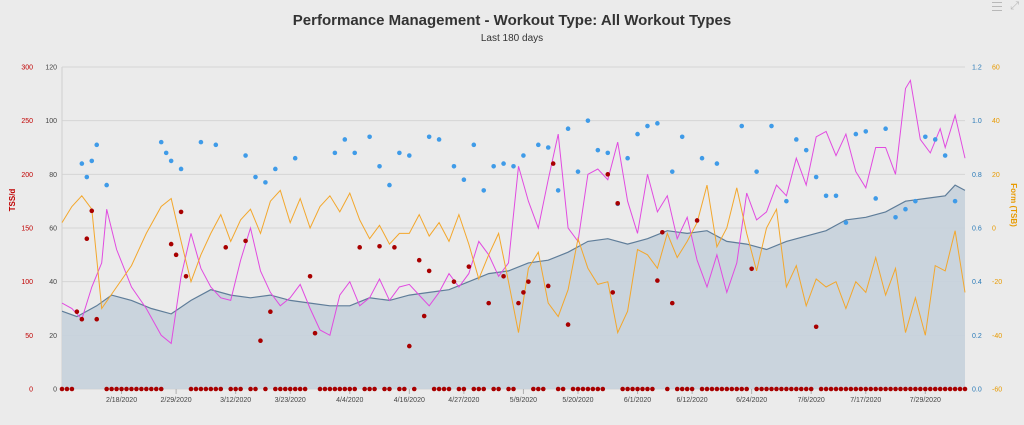  Describe the element at coordinates (996, 175) in the screenshot. I see `form-tick-label: 20` at that location.